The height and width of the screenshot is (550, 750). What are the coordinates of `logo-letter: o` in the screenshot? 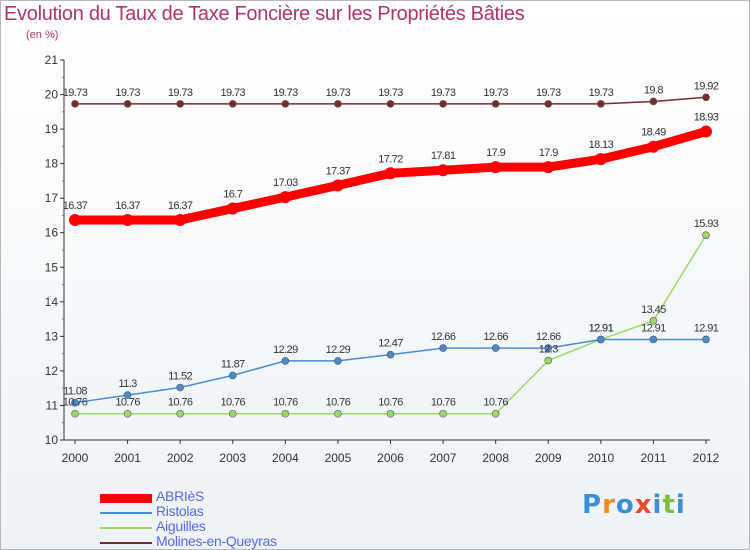 It's located at (625, 505).